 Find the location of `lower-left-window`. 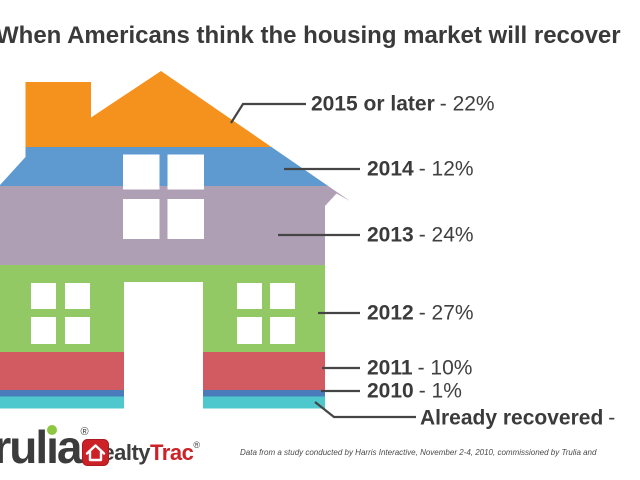

lower-left-window is located at coordinates (60, 313).